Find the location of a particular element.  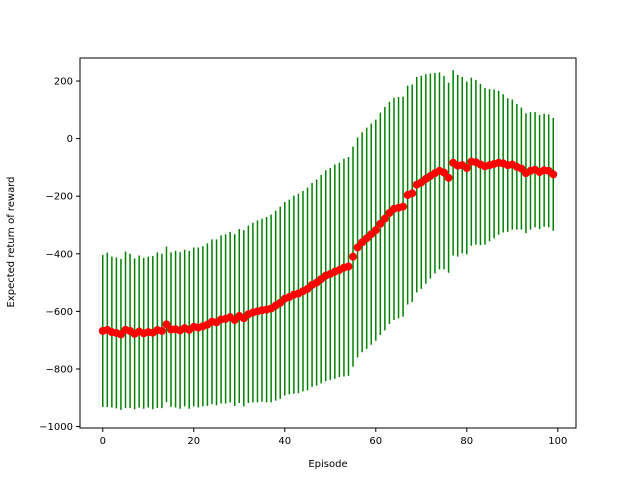

y-tick-label: −400 is located at coordinates (59, 254).